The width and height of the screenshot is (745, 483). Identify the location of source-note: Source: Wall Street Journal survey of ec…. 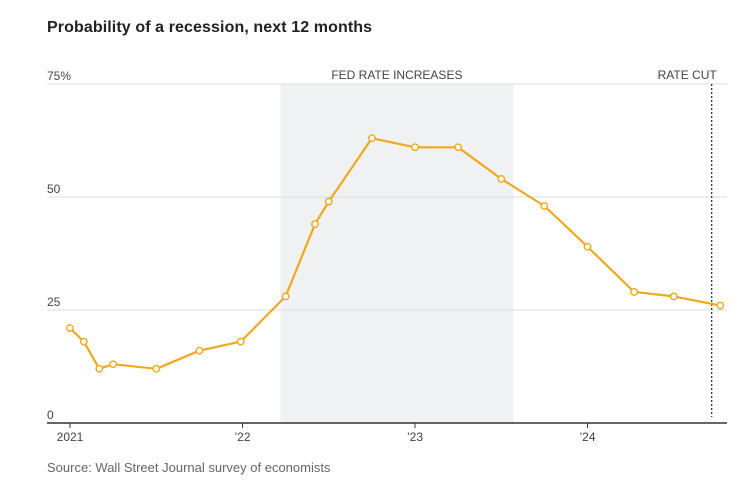
(189, 467).